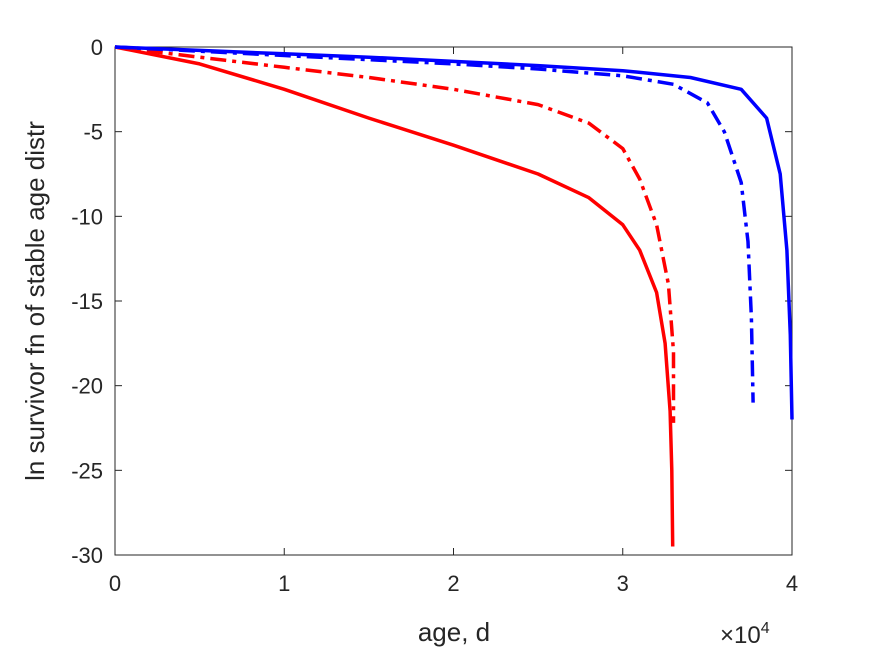  I want to click on x-scale-multiplier: ×10, so click(740, 635).